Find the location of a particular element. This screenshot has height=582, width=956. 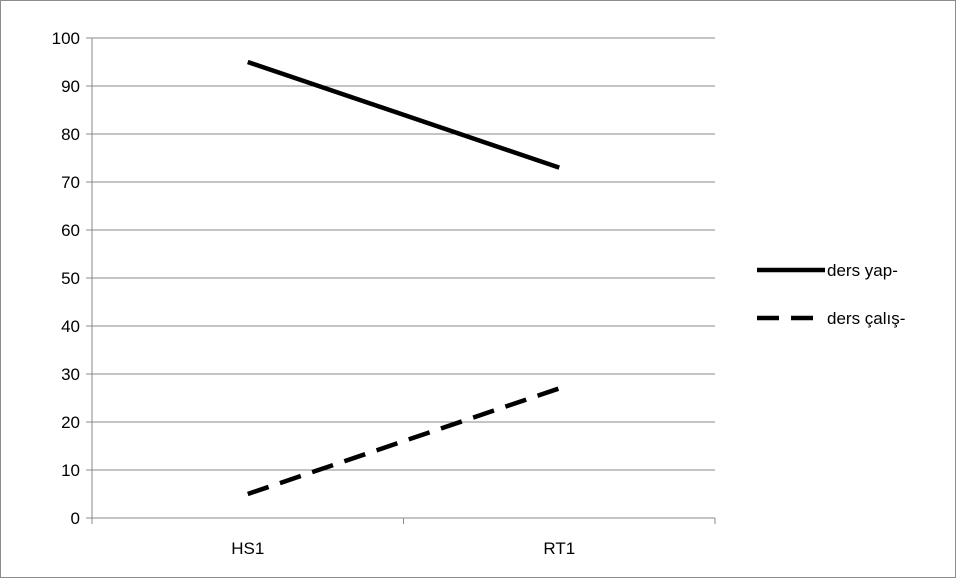

y-tick-label: 30 is located at coordinates (70, 374).